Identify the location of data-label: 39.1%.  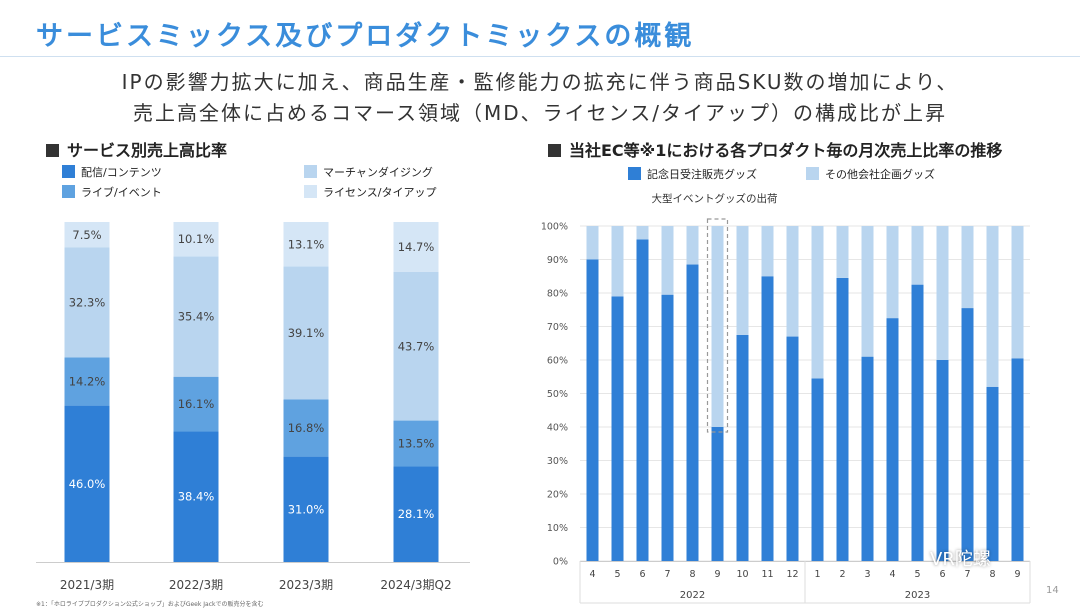
(306, 333).